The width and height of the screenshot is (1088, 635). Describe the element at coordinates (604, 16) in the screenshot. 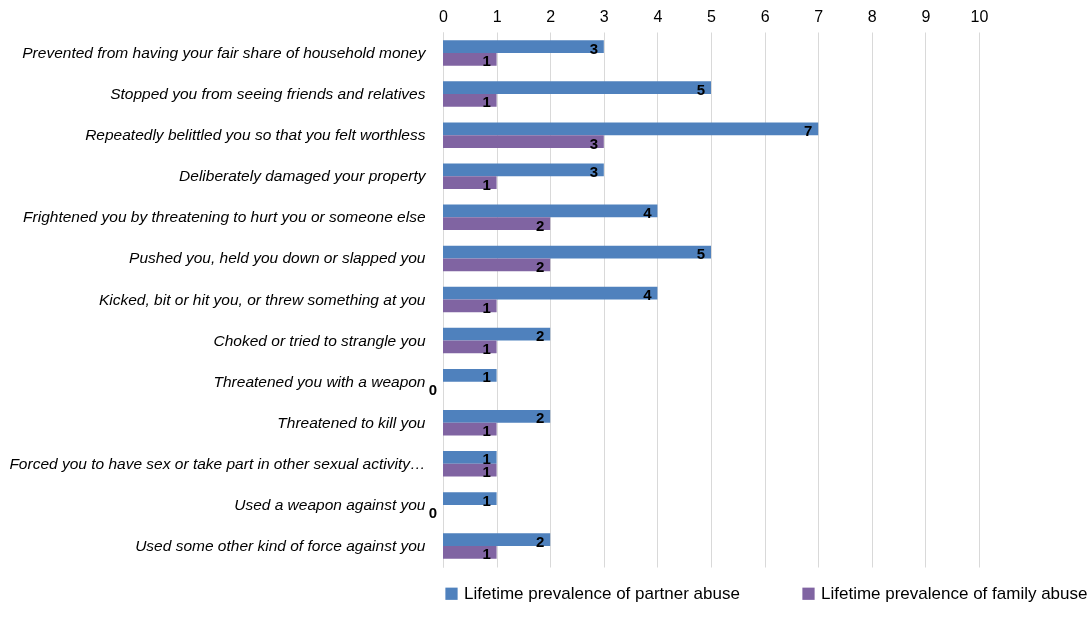

I see `x-tick-label: 3` at that location.